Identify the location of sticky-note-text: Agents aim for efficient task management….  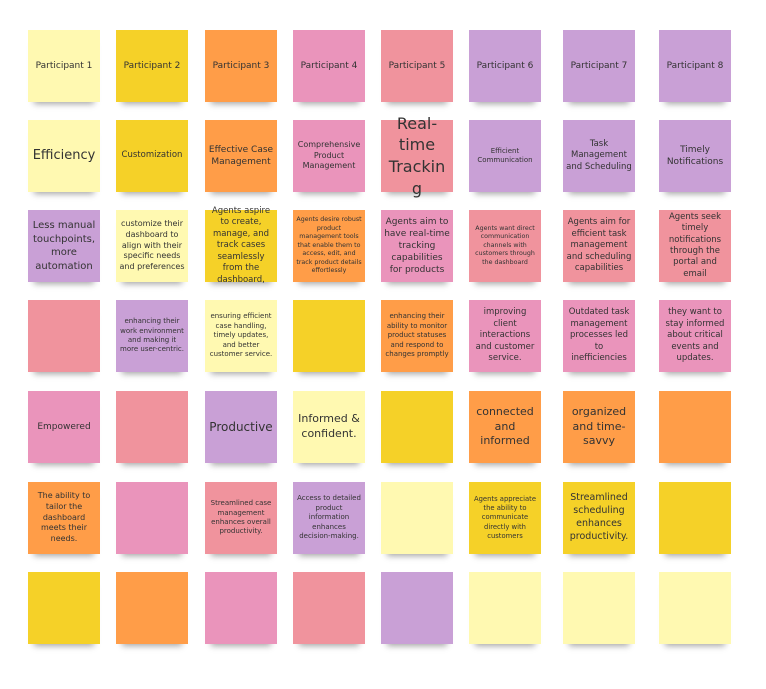
(599, 245).